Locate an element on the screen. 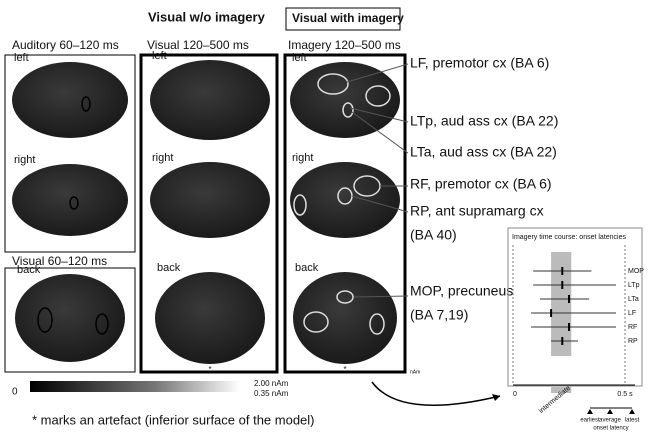 The image size is (662, 434). legend-title: onset latency is located at coordinates (610, 429).